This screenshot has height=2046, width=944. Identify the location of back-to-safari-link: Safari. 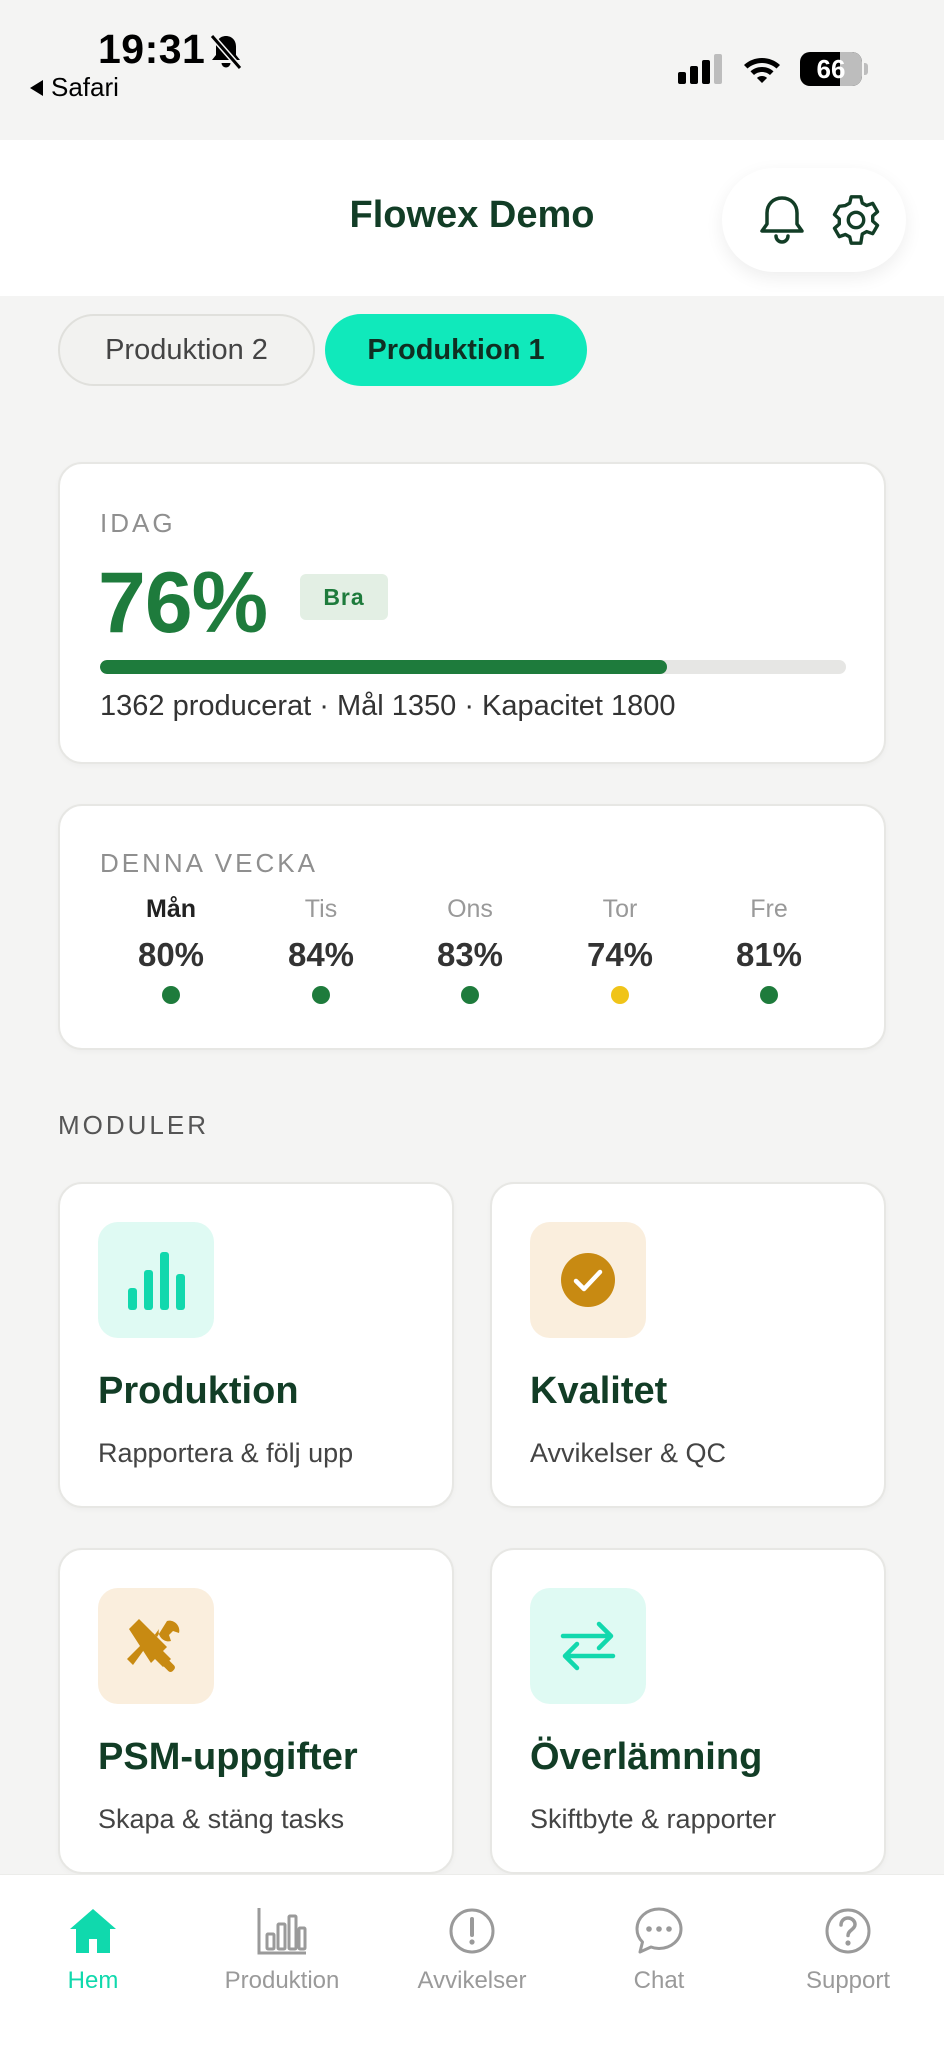
(74, 87).